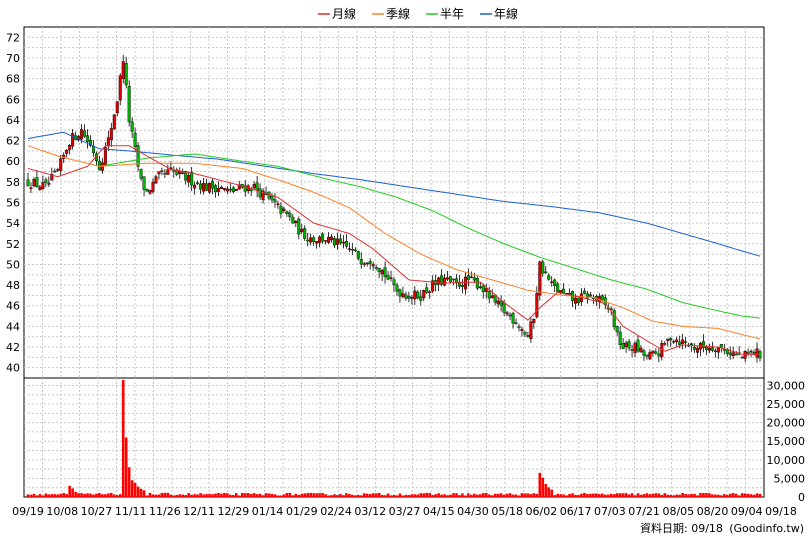 The height and width of the screenshot is (544, 808). I want to click on price-tick-label: 72, so click(13, 37).